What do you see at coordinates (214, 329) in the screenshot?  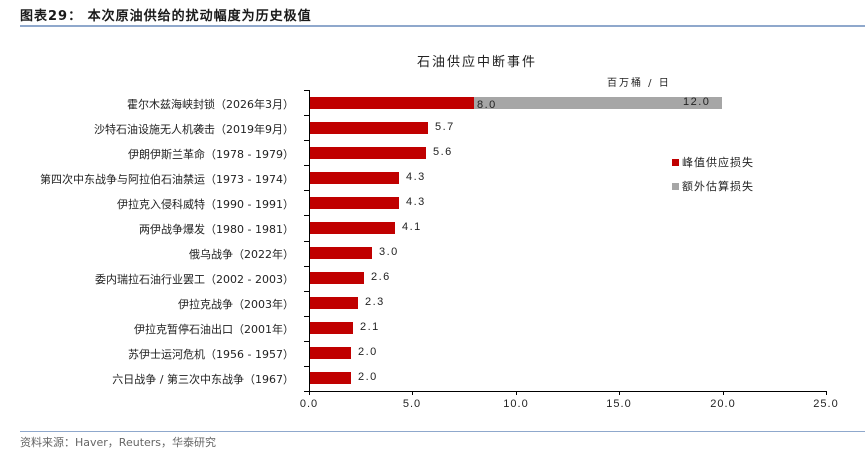 I see `category-label: 伊拉克暂停石油出口（2001年）` at bounding box center [214, 329].